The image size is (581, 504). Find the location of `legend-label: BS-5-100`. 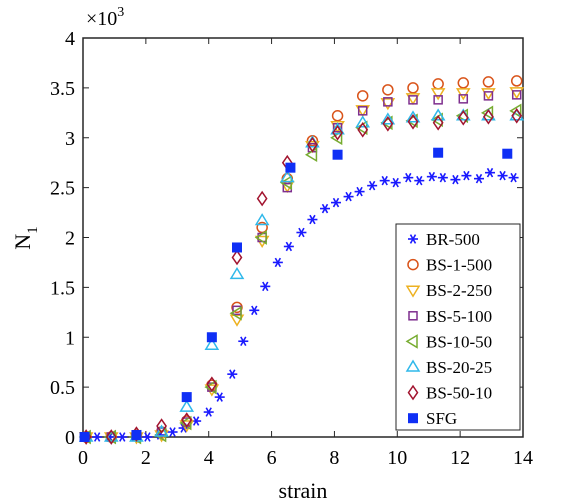

legend-label: BS-5-100 is located at coordinates (459, 316).